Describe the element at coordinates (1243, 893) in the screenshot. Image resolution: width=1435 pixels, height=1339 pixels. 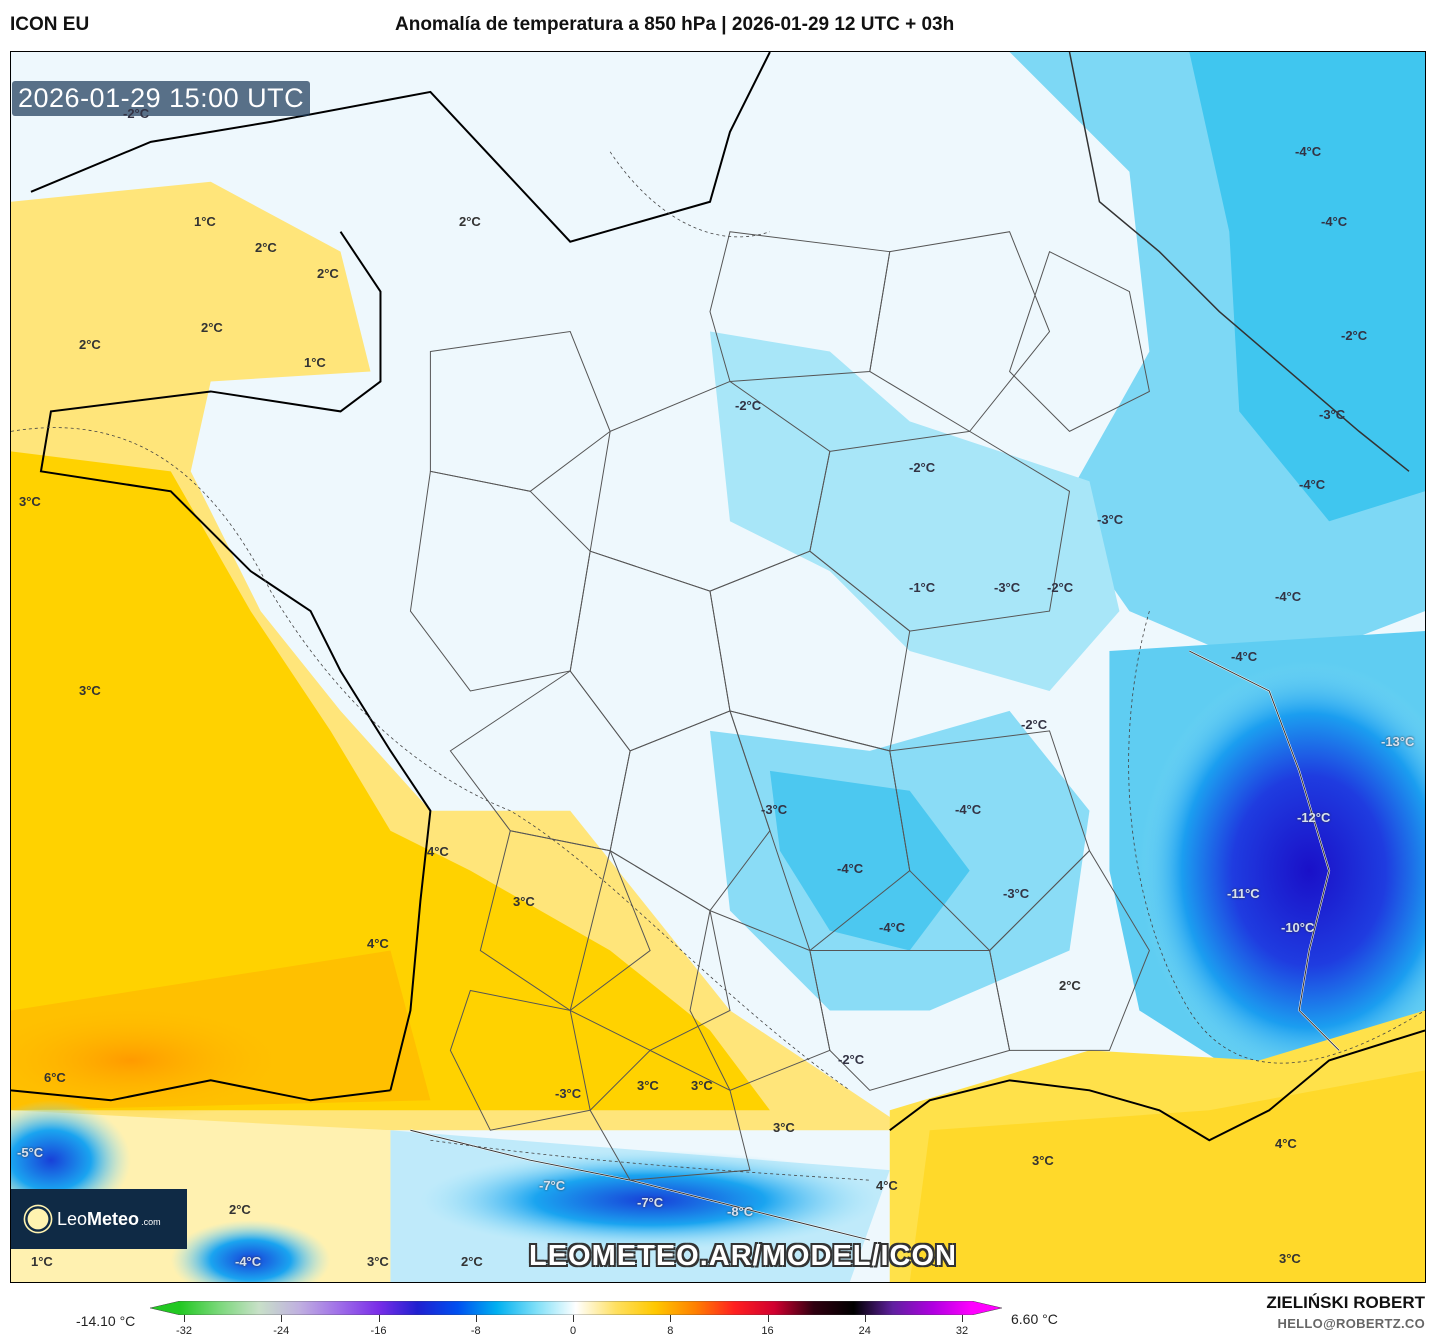
I see `contour-label: -11°C` at that location.